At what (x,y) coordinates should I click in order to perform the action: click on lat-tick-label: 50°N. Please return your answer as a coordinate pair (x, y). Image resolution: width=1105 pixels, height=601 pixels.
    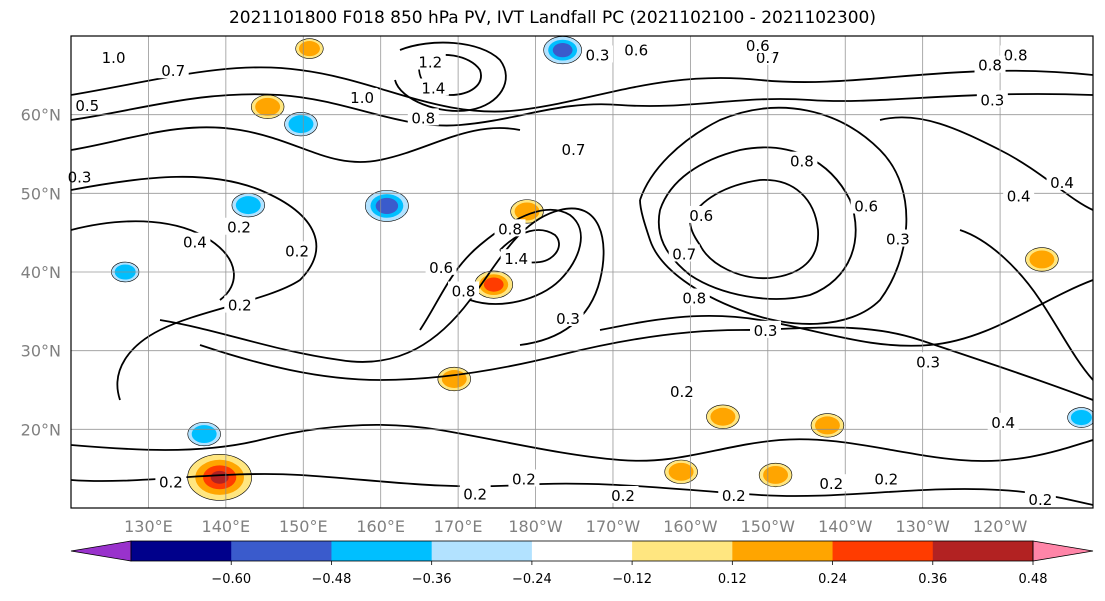
    Looking at the image, I should click on (41, 193).